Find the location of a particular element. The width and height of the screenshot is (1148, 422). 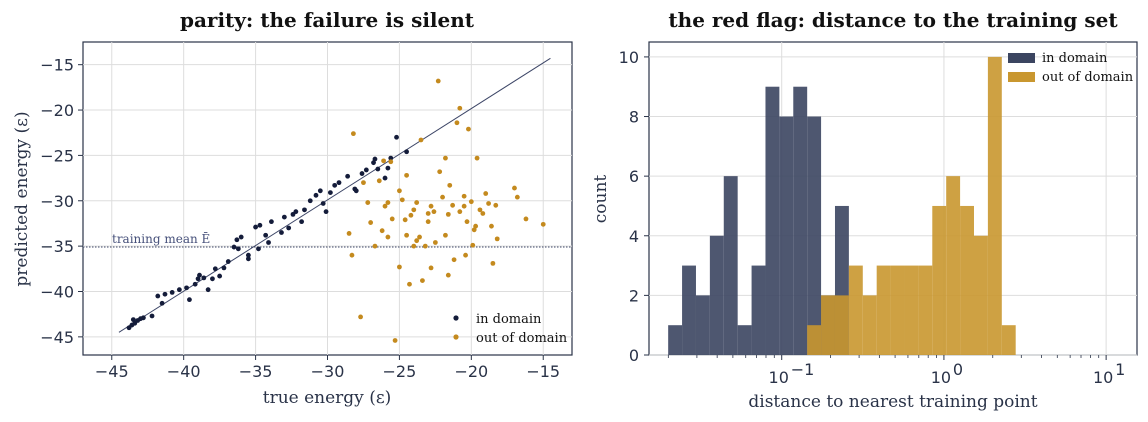

histogram-x-tick-exponent: −1 is located at coordinates (803, 369).